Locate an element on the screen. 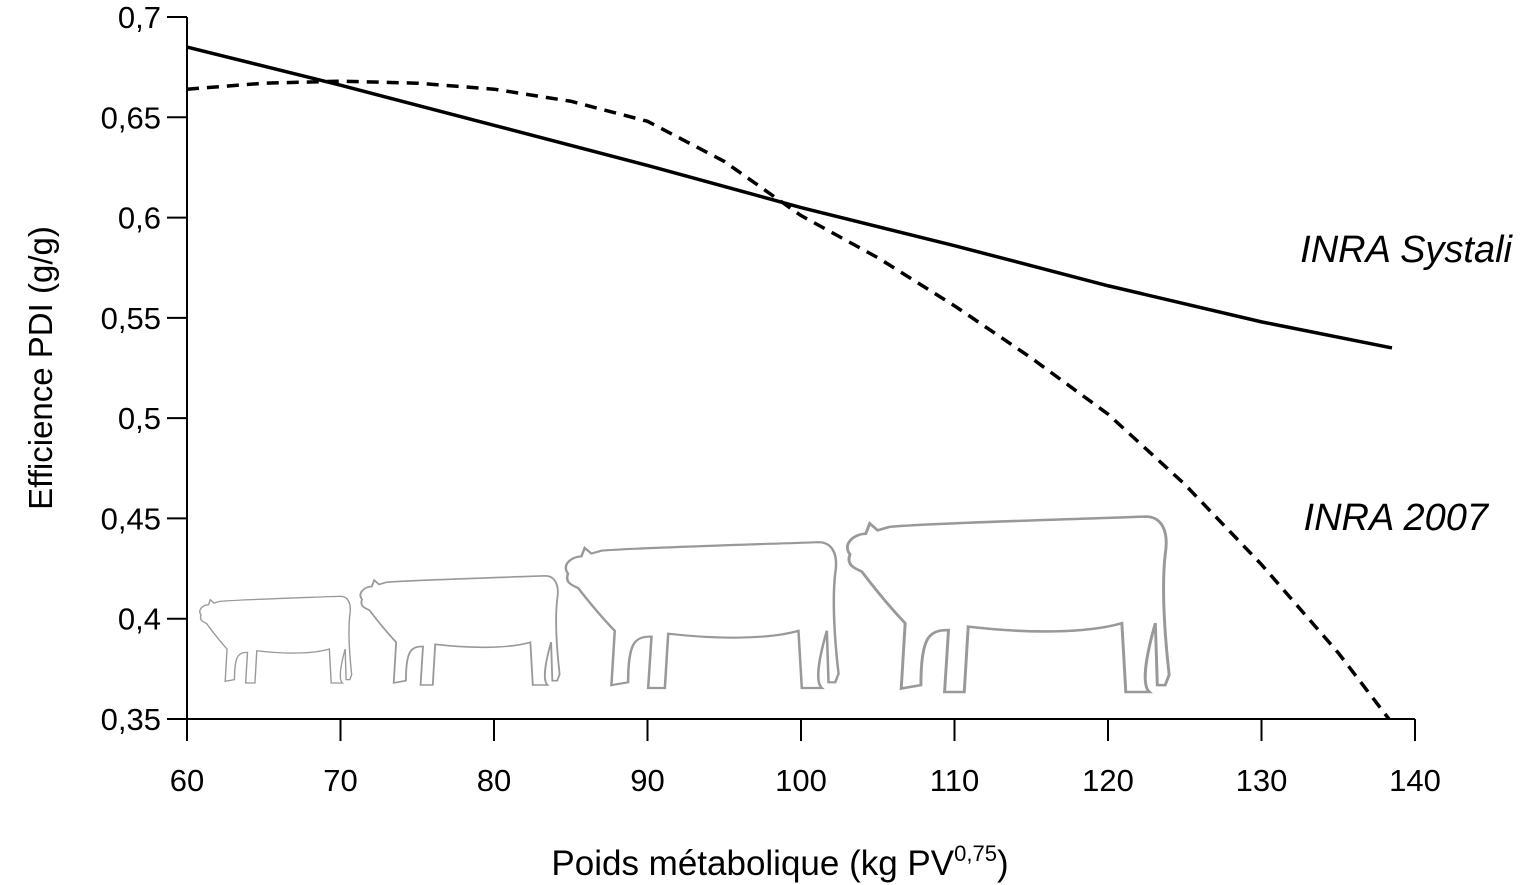 The height and width of the screenshot is (885, 1527). x-tick-label: 80 is located at coordinates (494, 780).